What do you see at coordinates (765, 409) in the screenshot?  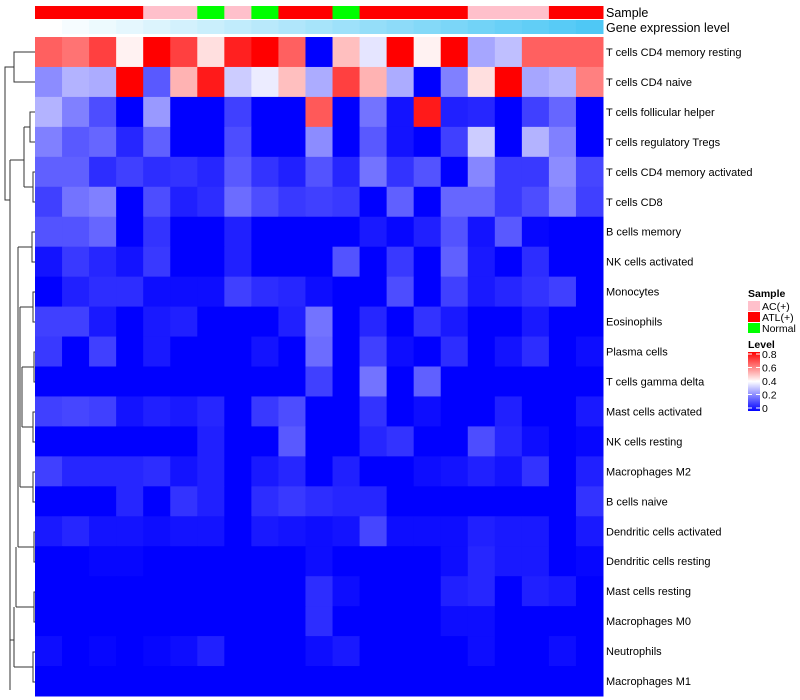 I see `colorbar-tick-label: 0` at bounding box center [765, 409].